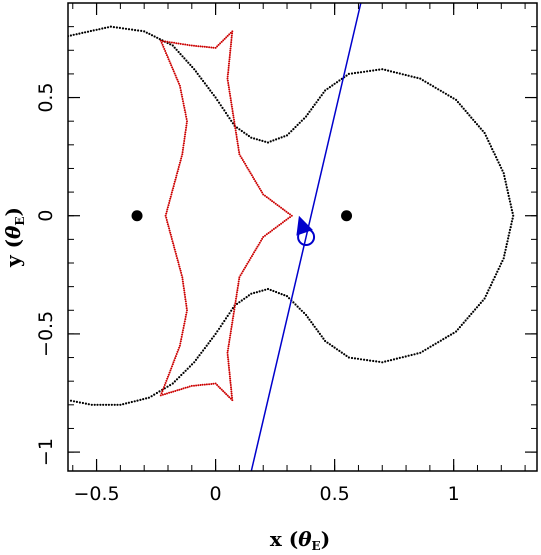  I want to click on lens-positions, so click(242, 216).